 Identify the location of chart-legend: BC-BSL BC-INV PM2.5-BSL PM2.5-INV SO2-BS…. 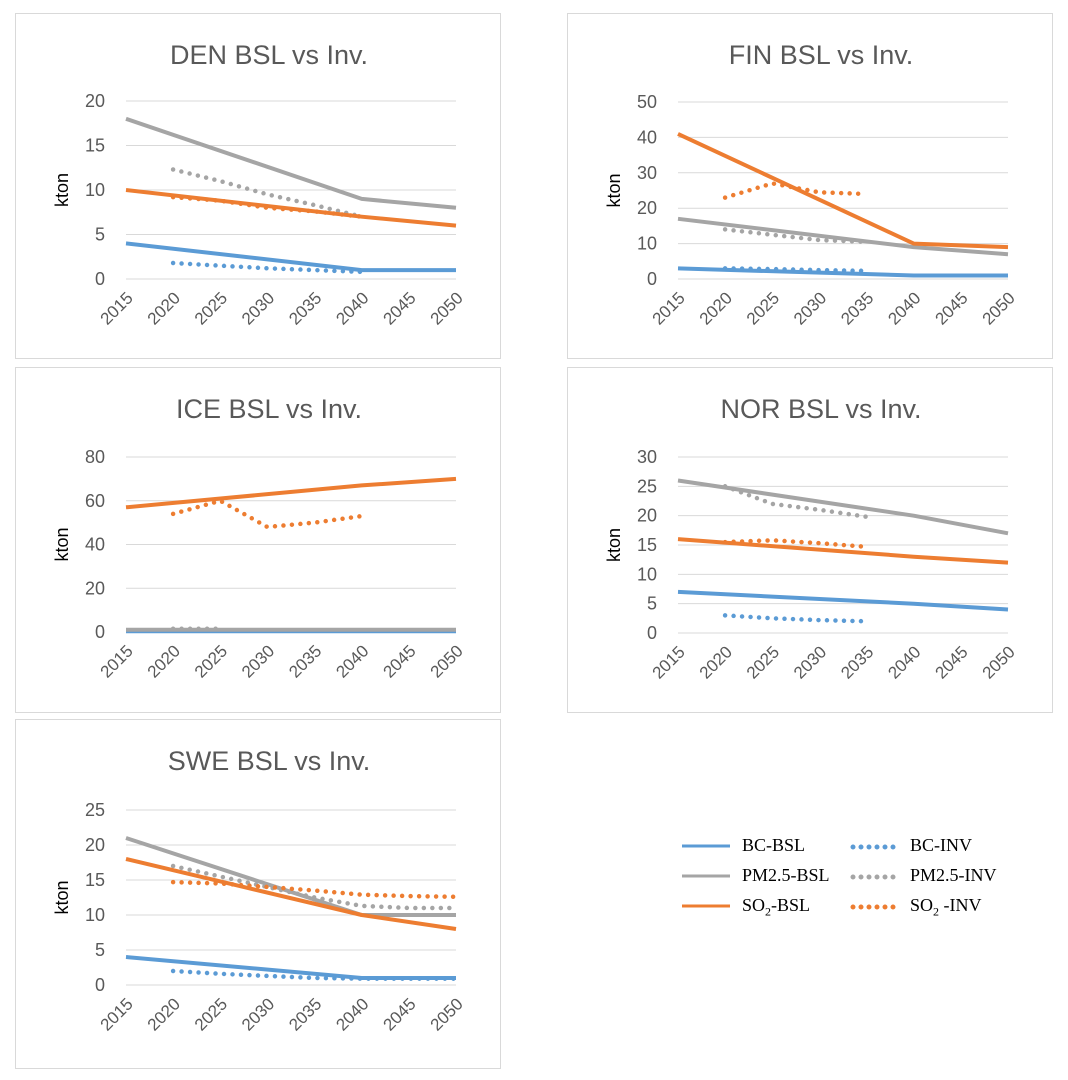
(852, 879).